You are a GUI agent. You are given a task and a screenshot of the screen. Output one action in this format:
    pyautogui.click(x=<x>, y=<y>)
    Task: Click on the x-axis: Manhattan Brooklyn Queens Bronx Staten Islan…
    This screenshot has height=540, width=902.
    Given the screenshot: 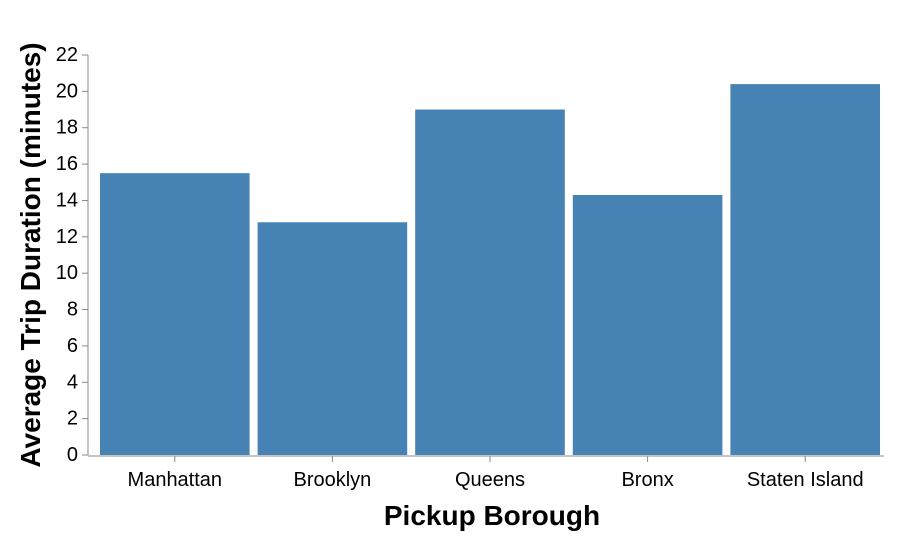 What is the action you would take?
    pyautogui.click(x=486, y=473)
    